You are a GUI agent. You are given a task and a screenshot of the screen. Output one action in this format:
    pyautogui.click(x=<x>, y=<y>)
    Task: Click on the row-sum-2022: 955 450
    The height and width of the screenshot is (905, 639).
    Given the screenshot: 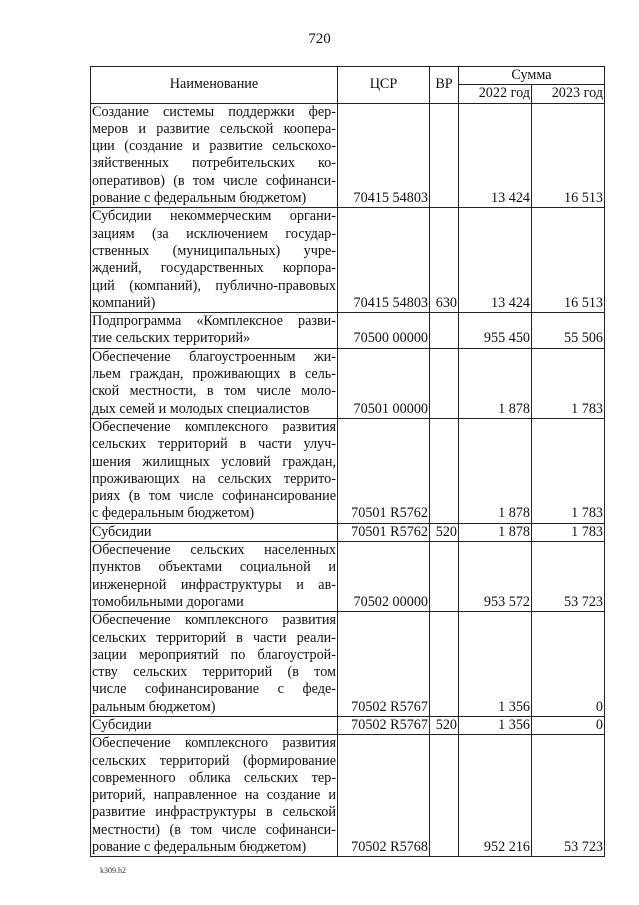 What is the action you would take?
    pyautogui.click(x=495, y=330)
    